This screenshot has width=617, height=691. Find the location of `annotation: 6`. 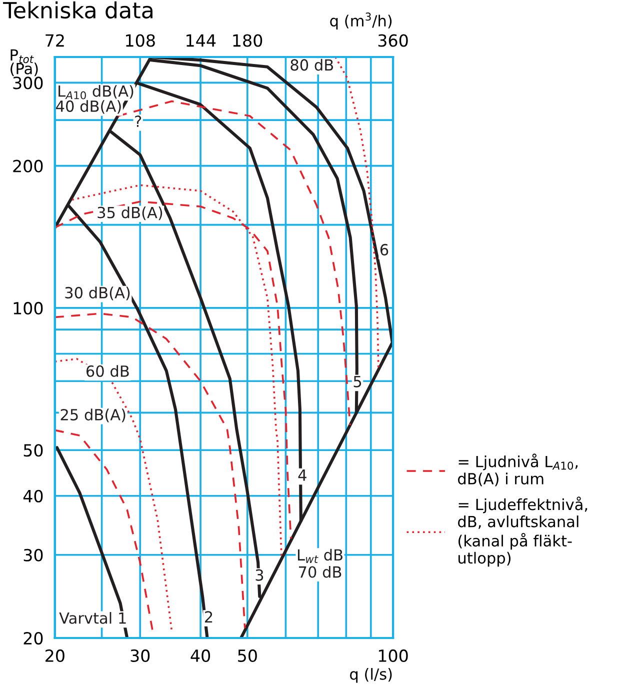

annotation: 6 is located at coordinates (384, 250).